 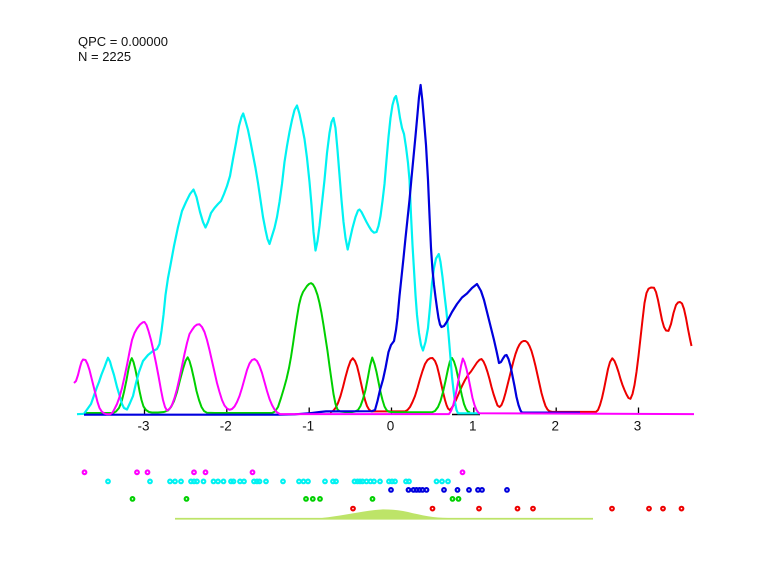 I want to click on svg-text: 0, so click(x=391, y=426).